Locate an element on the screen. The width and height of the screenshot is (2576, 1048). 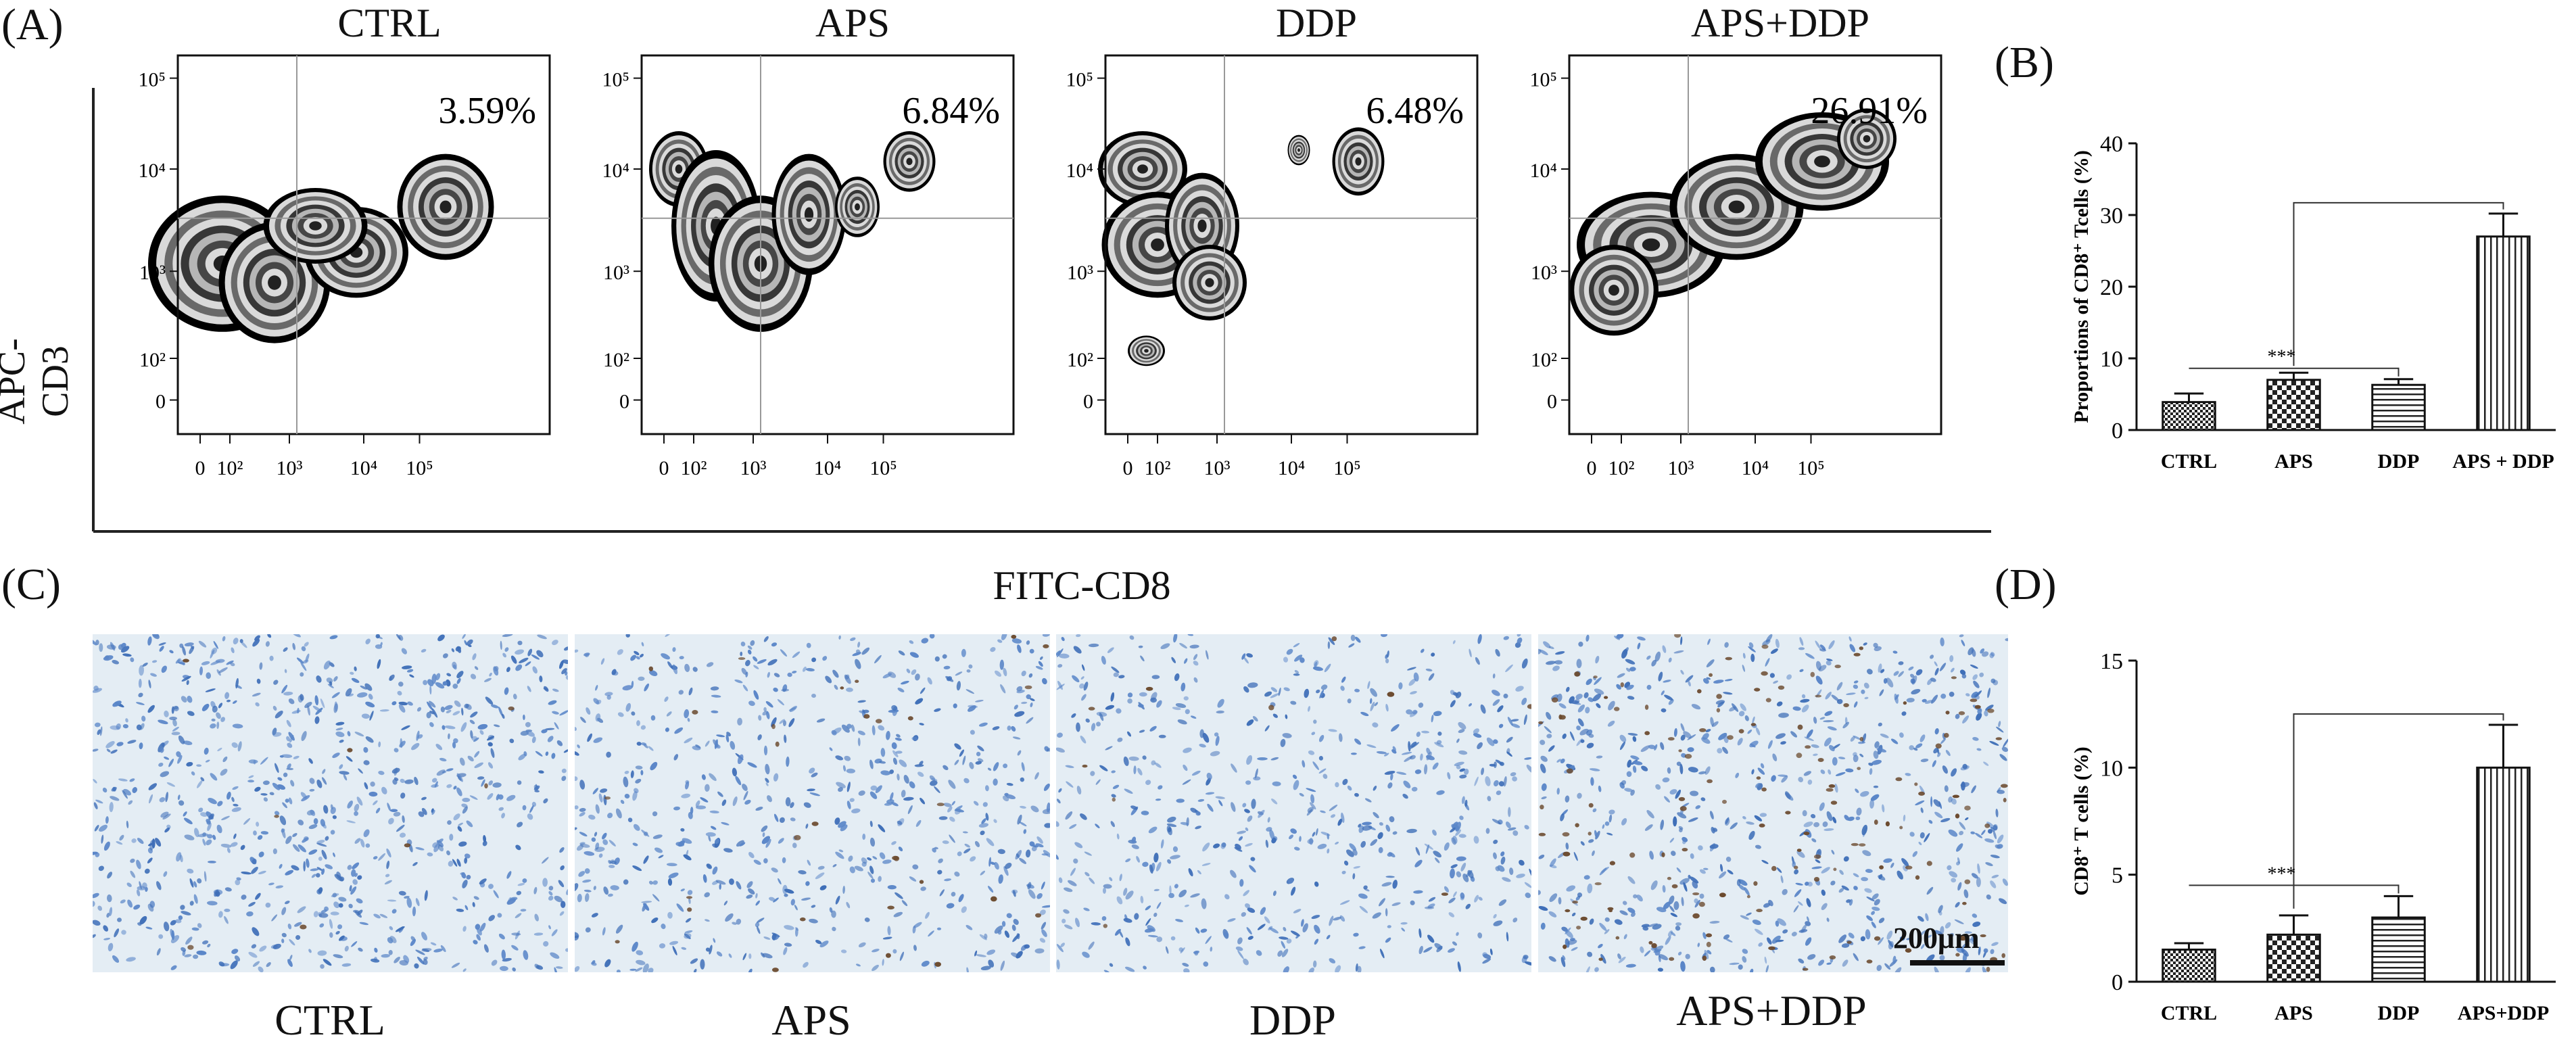
scalebar-label: 200μm is located at coordinates (1936, 938).